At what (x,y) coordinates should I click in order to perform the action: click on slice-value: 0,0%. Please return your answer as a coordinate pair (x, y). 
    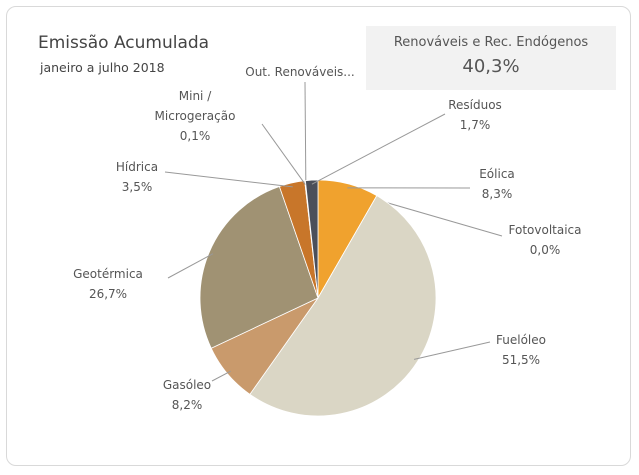
    Looking at the image, I should click on (545, 250).